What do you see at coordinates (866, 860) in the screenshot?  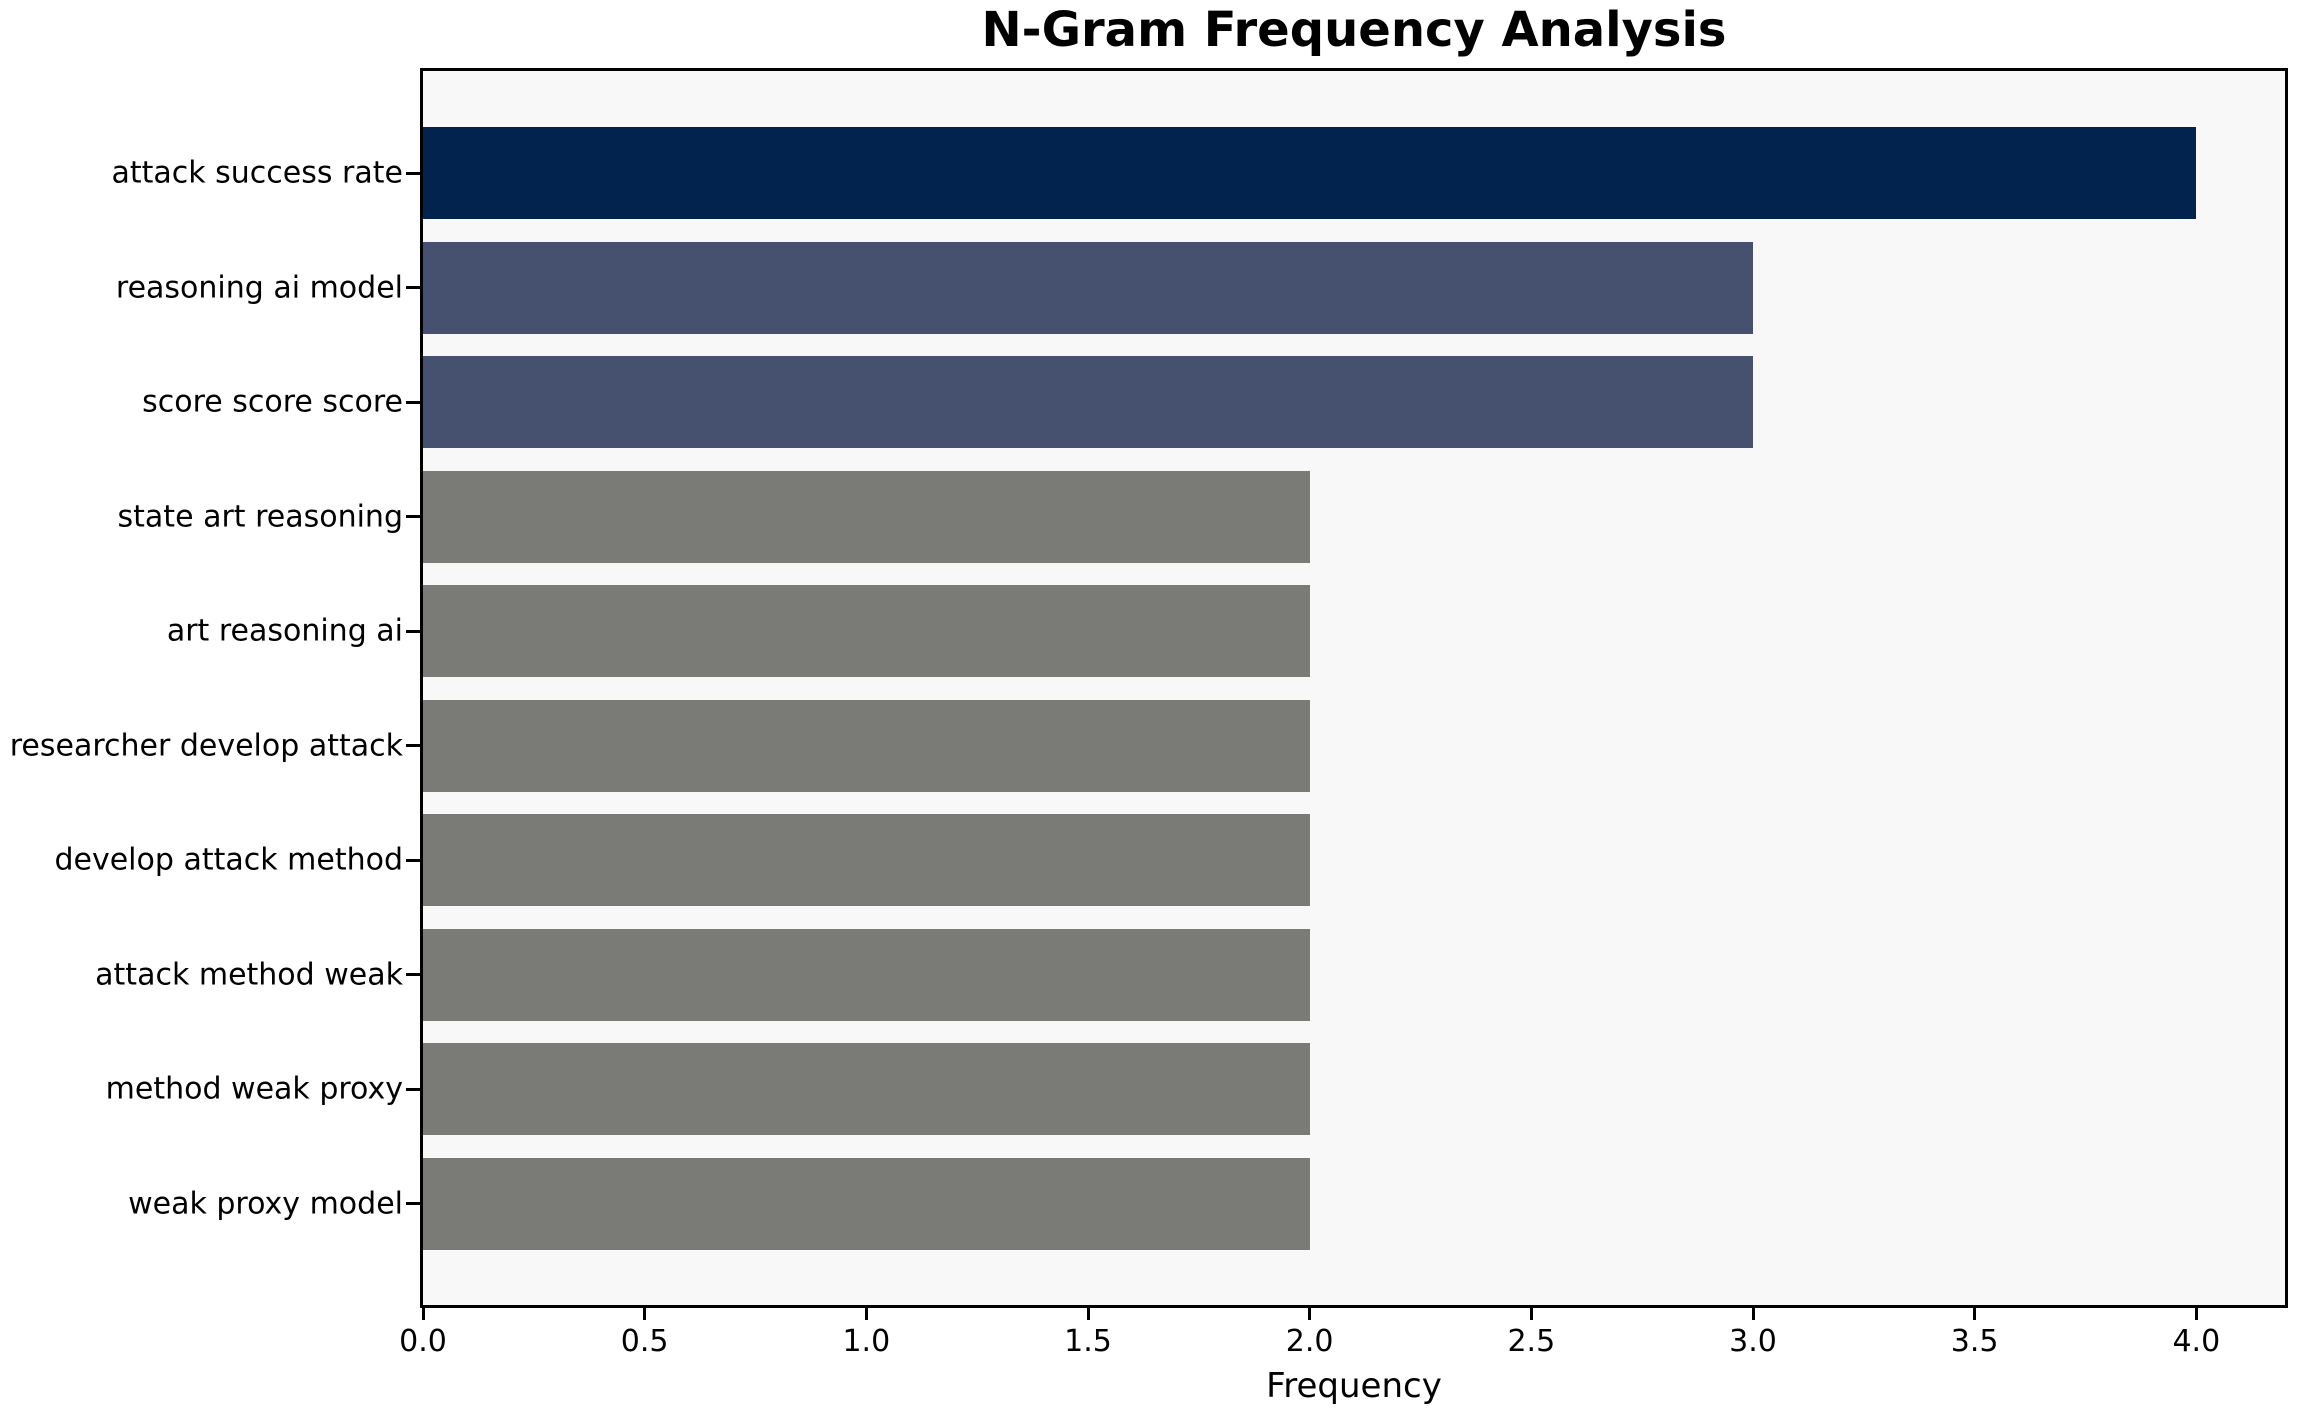 I see `bar-develop-attack-method` at bounding box center [866, 860].